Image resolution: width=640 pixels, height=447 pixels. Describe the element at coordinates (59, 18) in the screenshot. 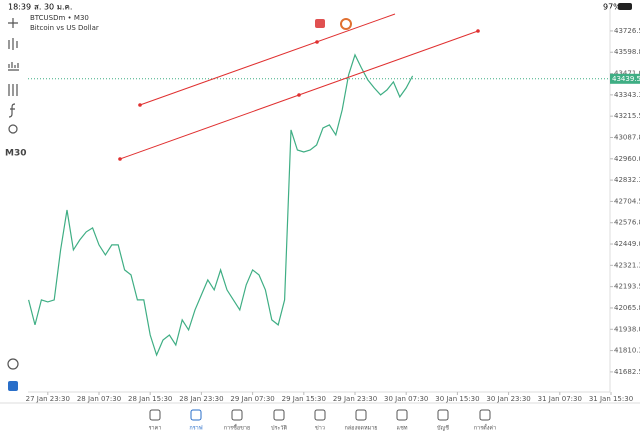

I see `chart-title: BTCUSDm • M30` at that location.